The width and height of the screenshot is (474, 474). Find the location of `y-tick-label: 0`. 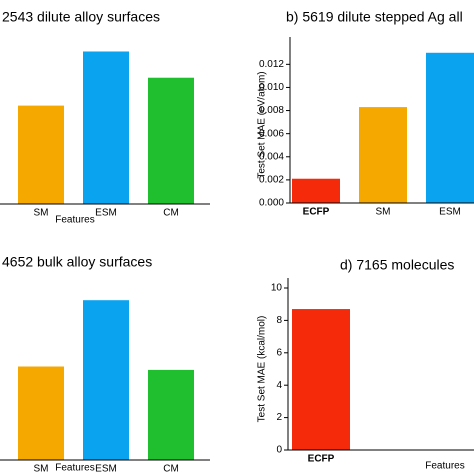

y-tick-label: 0 is located at coordinates (279, 450).